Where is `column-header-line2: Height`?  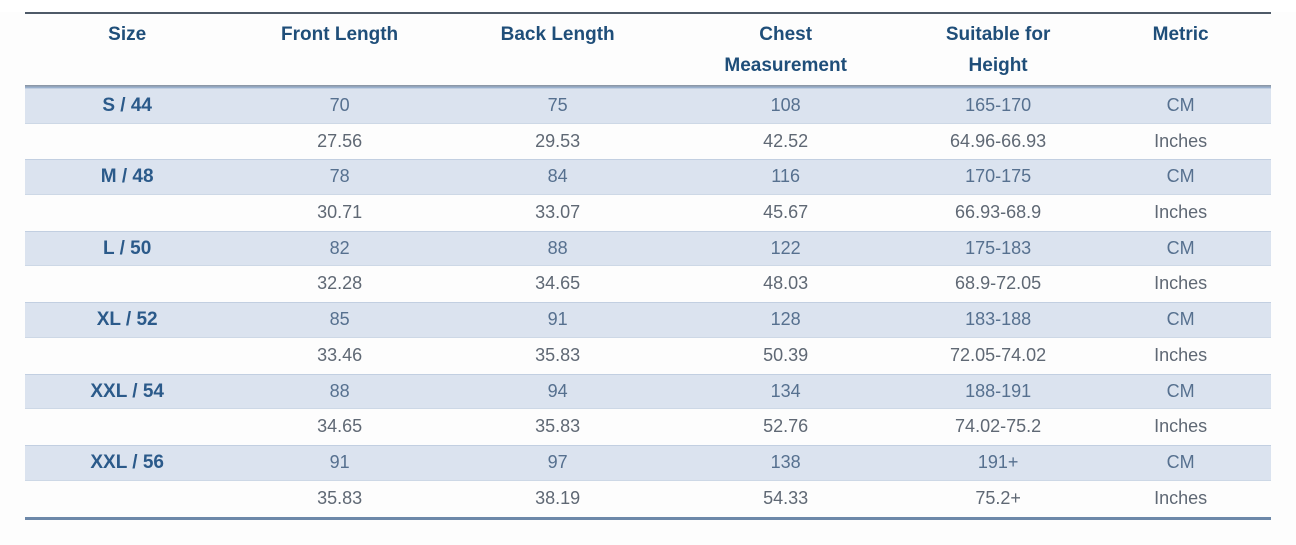
column-header-line2: Height is located at coordinates (998, 65).